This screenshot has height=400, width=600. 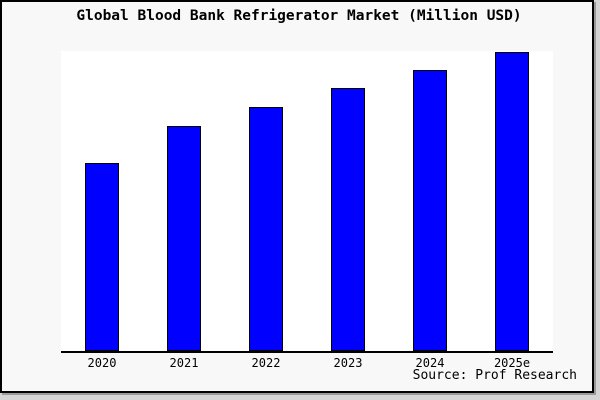 What do you see at coordinates (512, 201) in the screenshot?
I see `bar-2025e` at bounding box center [512, 201].